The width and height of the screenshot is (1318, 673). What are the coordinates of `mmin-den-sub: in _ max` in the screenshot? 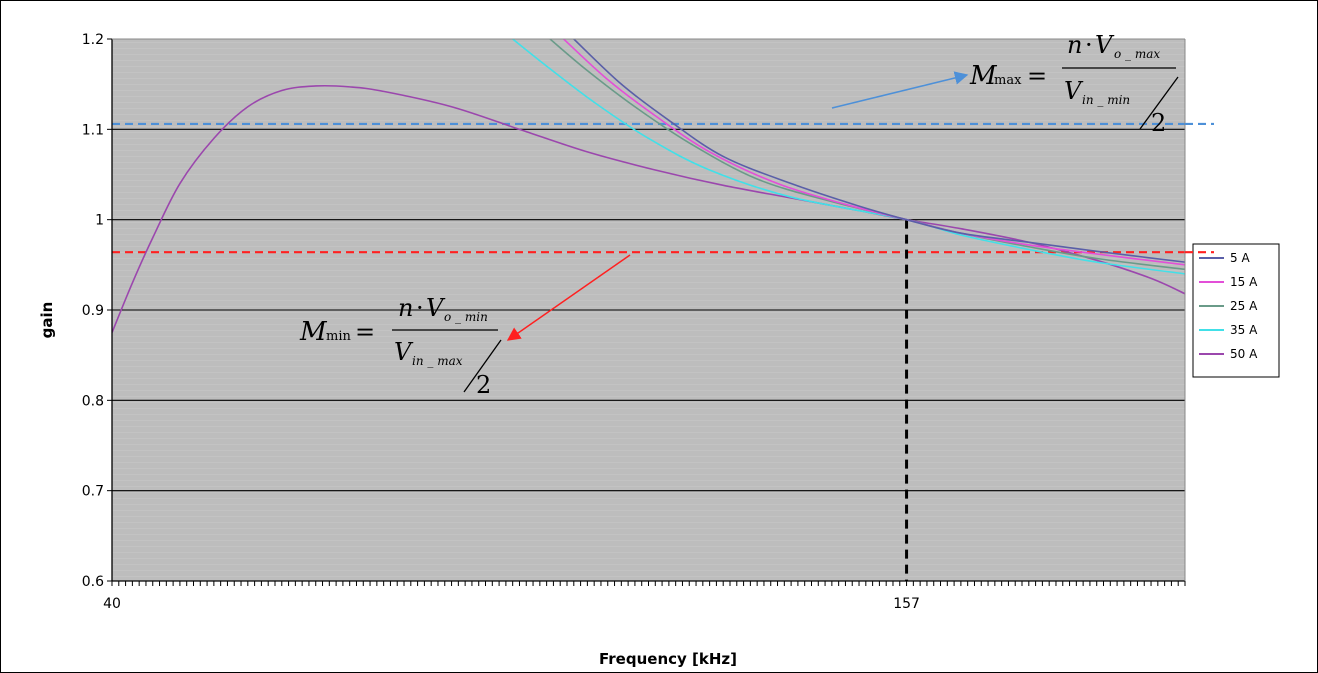 It's located at (437, 361).